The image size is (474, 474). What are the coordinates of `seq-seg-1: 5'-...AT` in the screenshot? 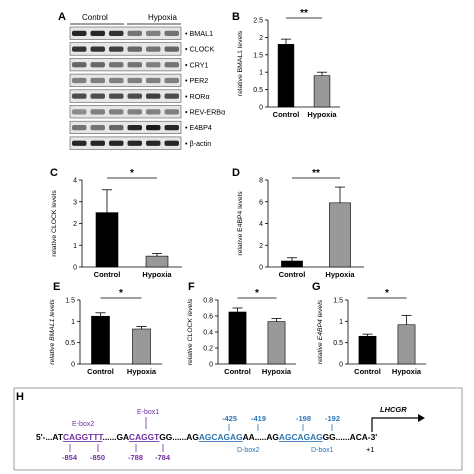 It's located at (50, 437).